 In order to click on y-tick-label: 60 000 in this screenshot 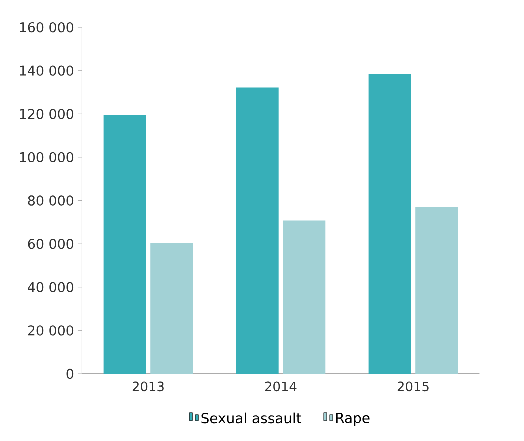, I will do `click(51, 244)`.